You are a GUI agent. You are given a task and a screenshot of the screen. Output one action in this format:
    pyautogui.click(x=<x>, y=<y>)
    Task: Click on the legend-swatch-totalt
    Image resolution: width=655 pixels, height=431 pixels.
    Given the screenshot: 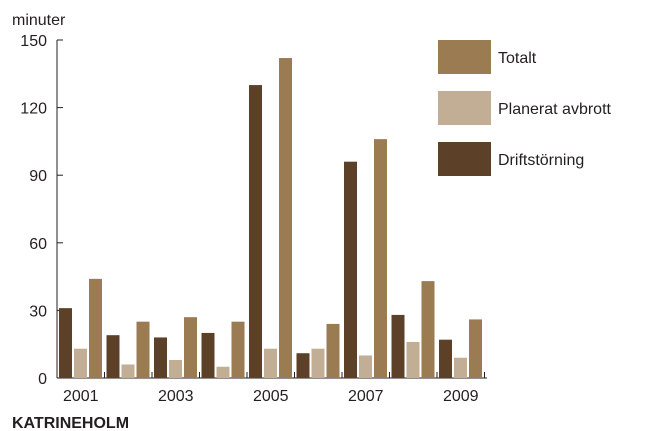 What is the action you would take?
    pyautogui.click(x=464, y=57)
    